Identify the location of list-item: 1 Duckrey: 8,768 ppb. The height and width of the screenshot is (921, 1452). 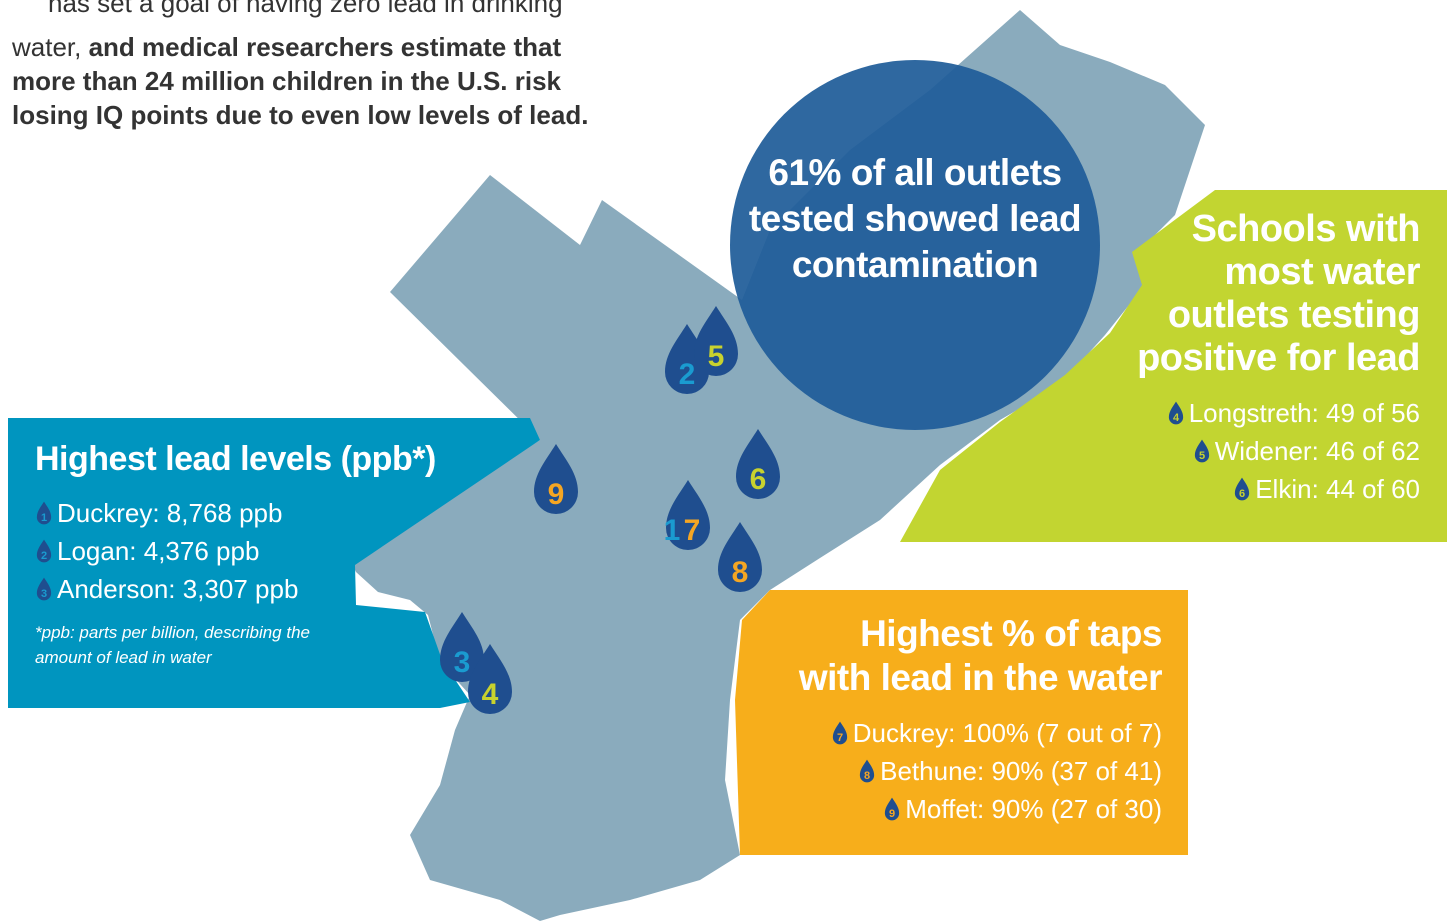
(235, 513).